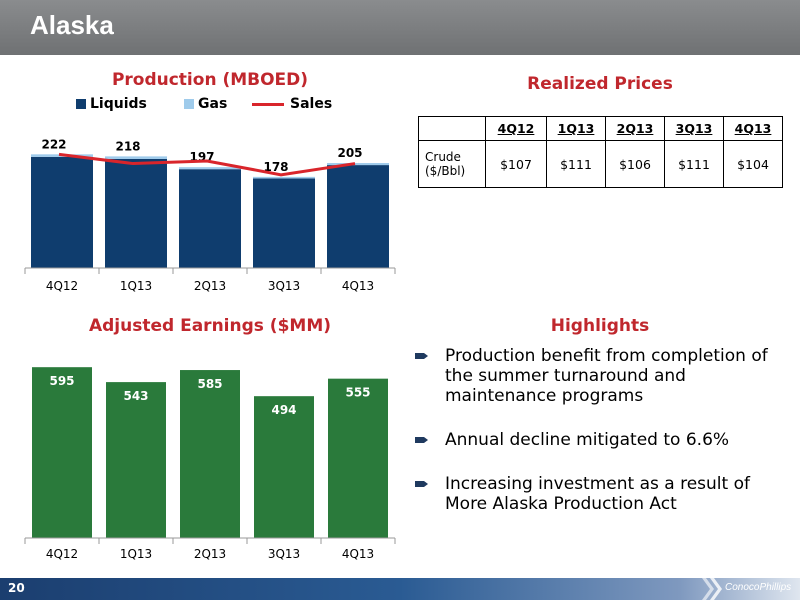 This screenshot has height=600, width=800. Describe the element at coordinates (189, 104) in the screenshot. I see `gas-swatch` at that location.